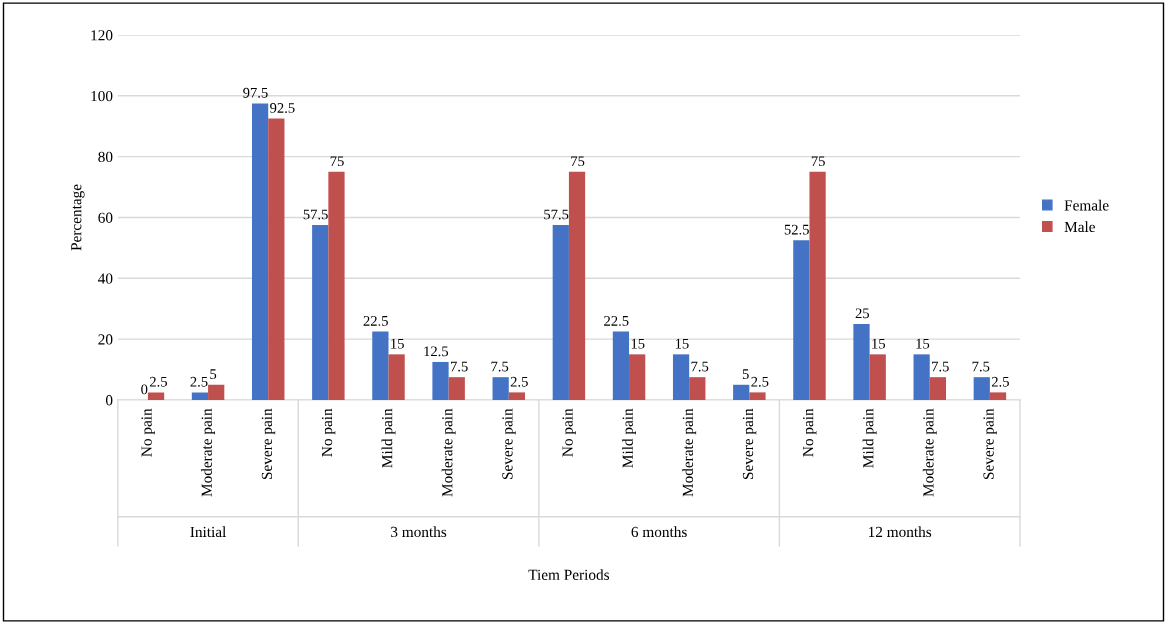 The height and width of the screenshot is (624, 1167). Describe the element at coordinates (282, 108) in the screenshot. I see `data-label: 92.5` at that location.